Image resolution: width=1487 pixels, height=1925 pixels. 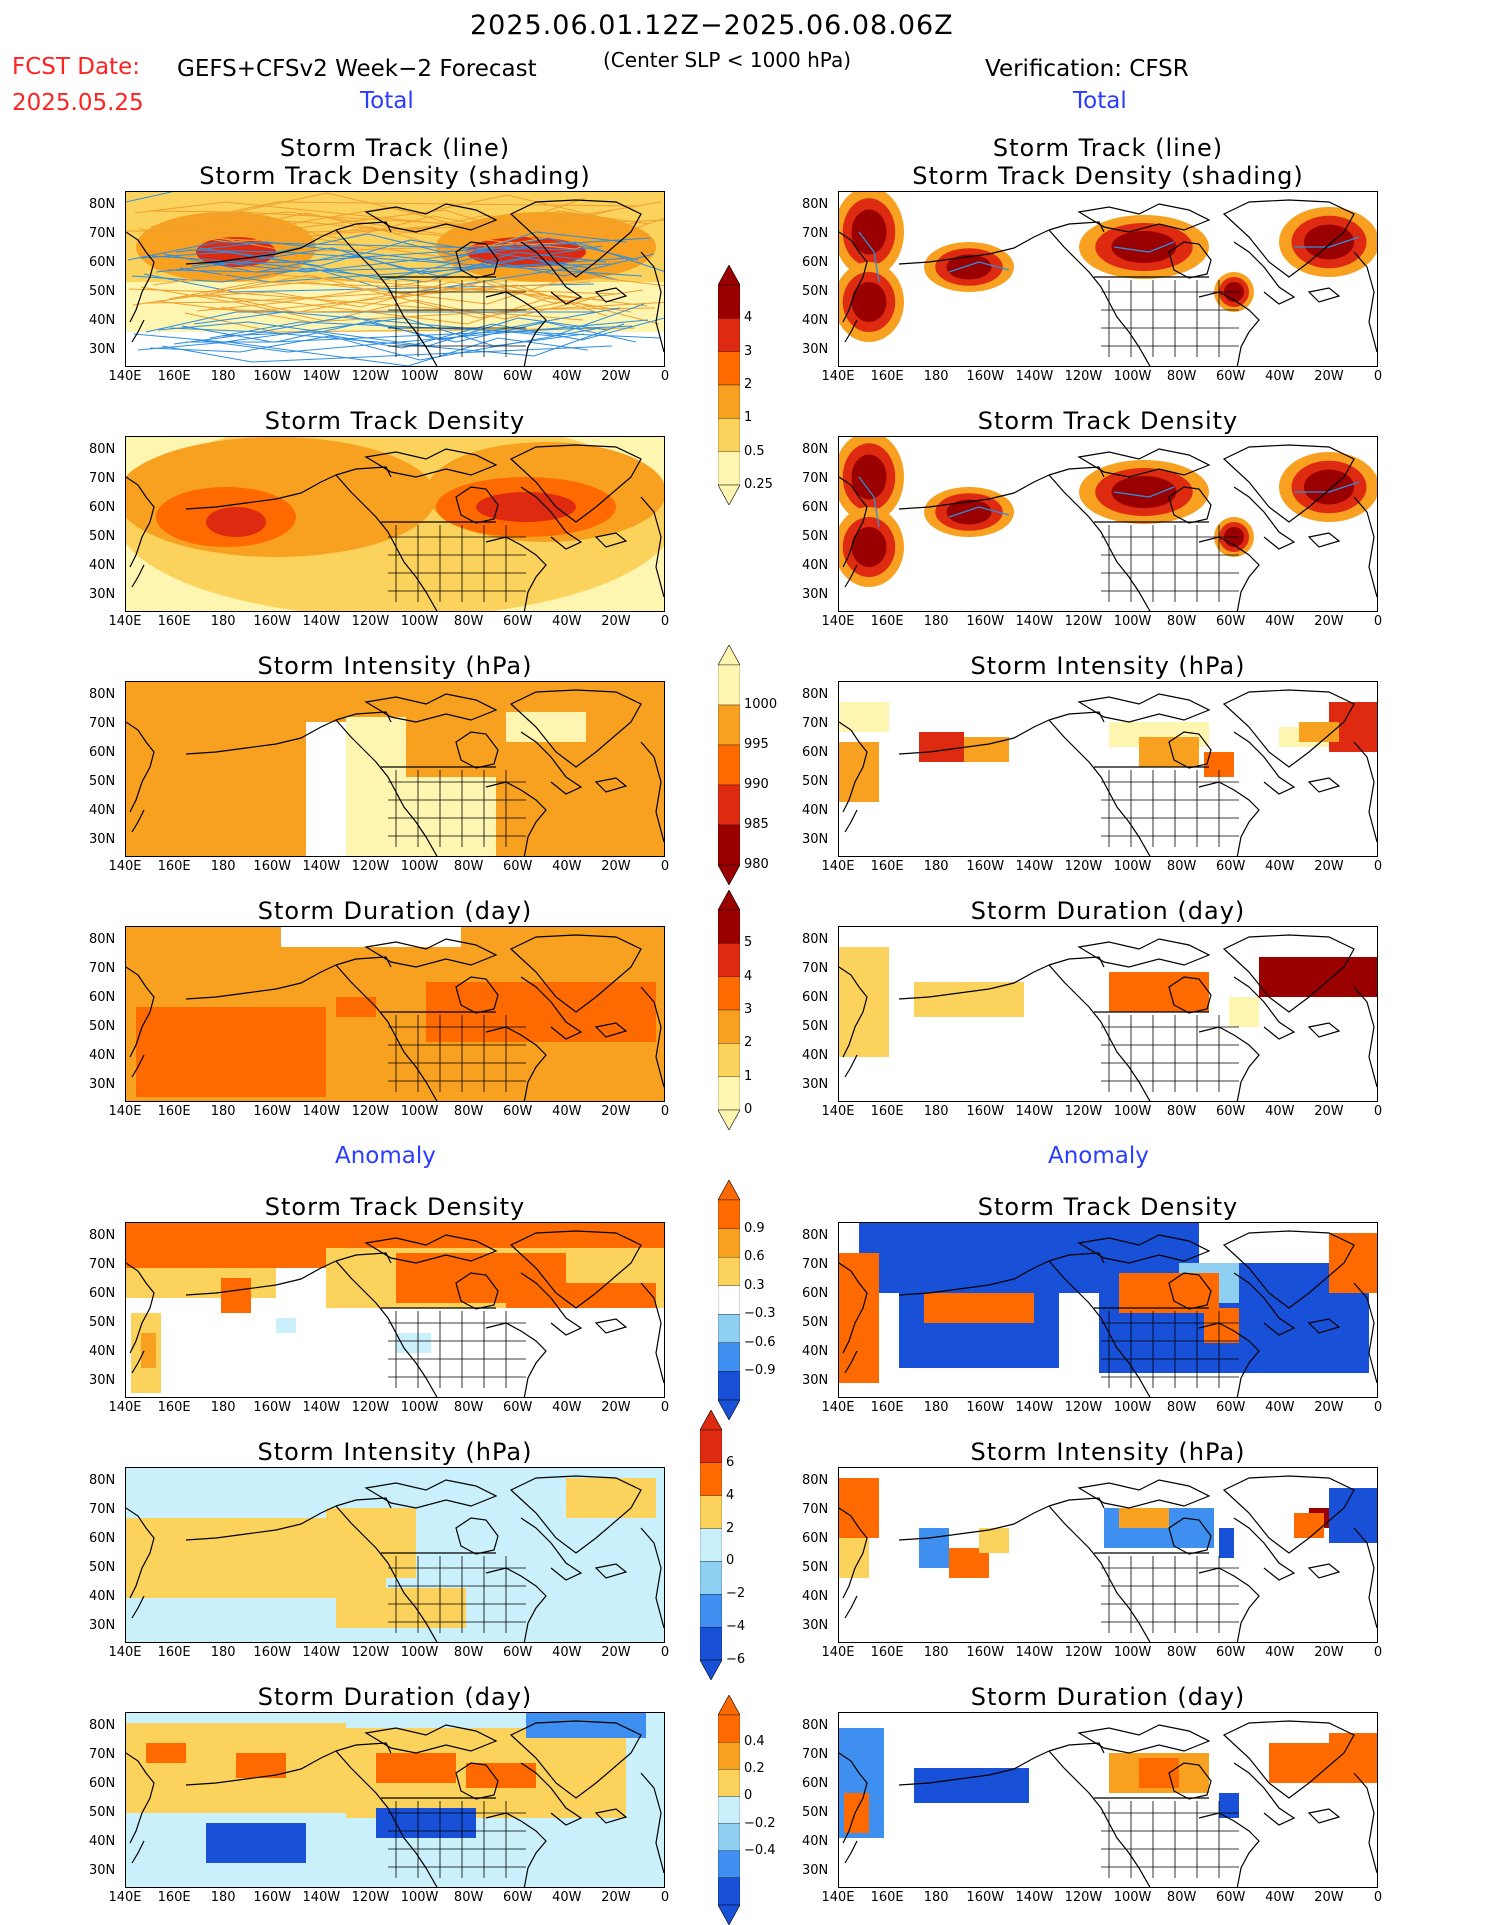 What do you see at coordinates (1329, 242) in the screenshot?
I see `shading-blob` at bounding box center [1329, 242].